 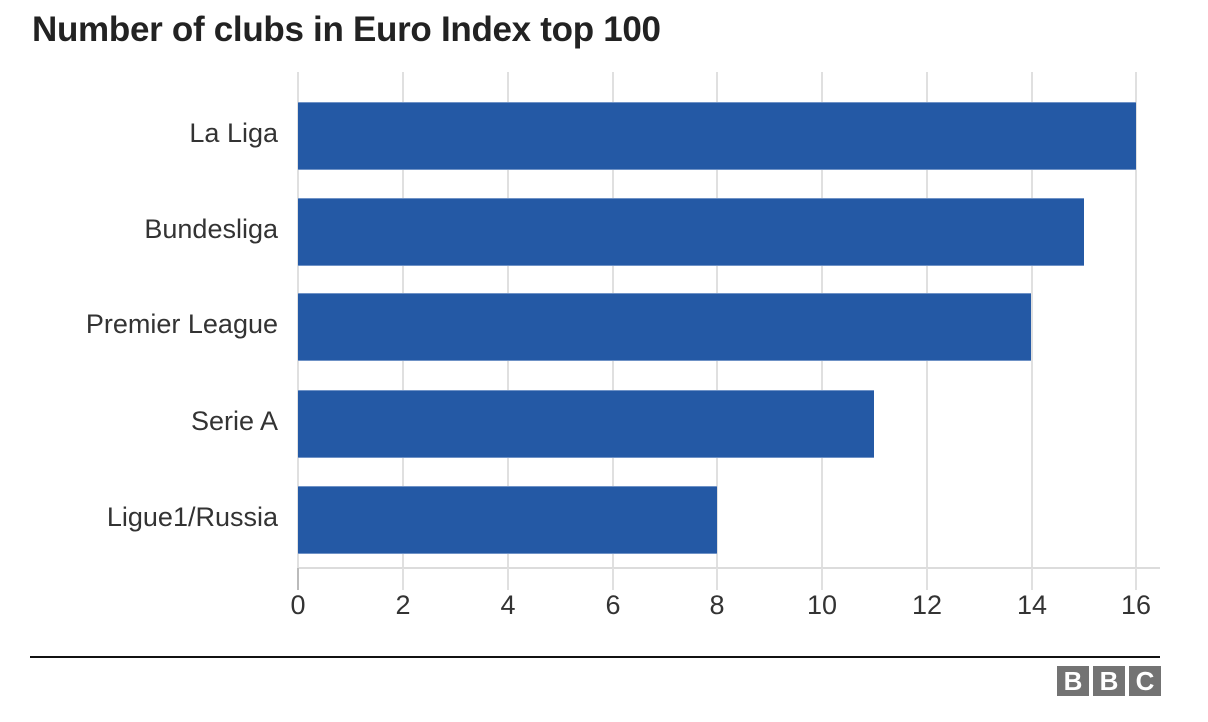 What do you see at coordinates (234, 421) in the screenshot?
I see `category-label: Serie A` at bounding box center [234, 421].